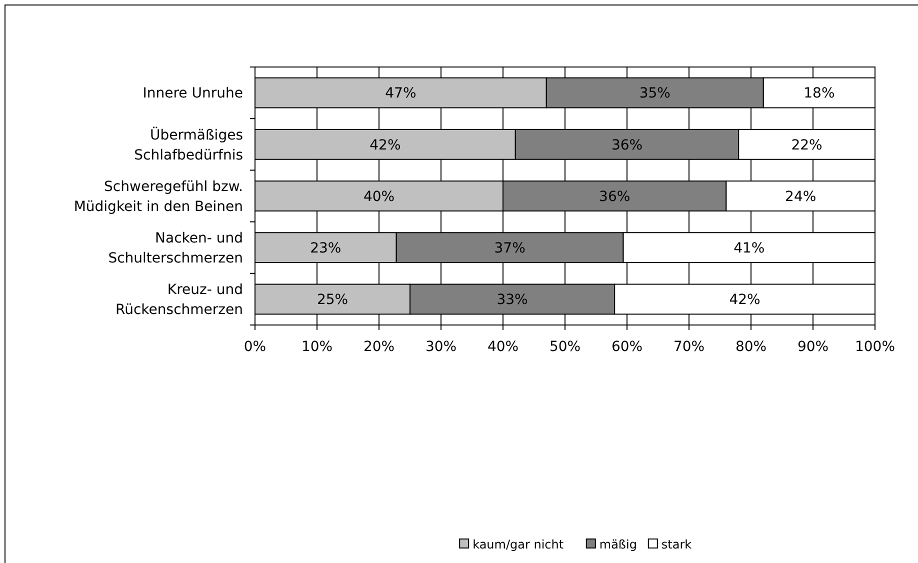 Image resolution: width=918 pixels, height=563 pixels. Describe the element at coordinates (332, 300) in the screenshot. I see `data-label: 25%` at that location.